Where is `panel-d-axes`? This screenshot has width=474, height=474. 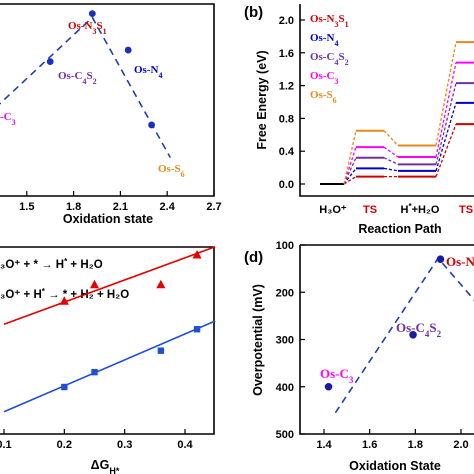
panel-d-axes is located at coordinates (386, 339).